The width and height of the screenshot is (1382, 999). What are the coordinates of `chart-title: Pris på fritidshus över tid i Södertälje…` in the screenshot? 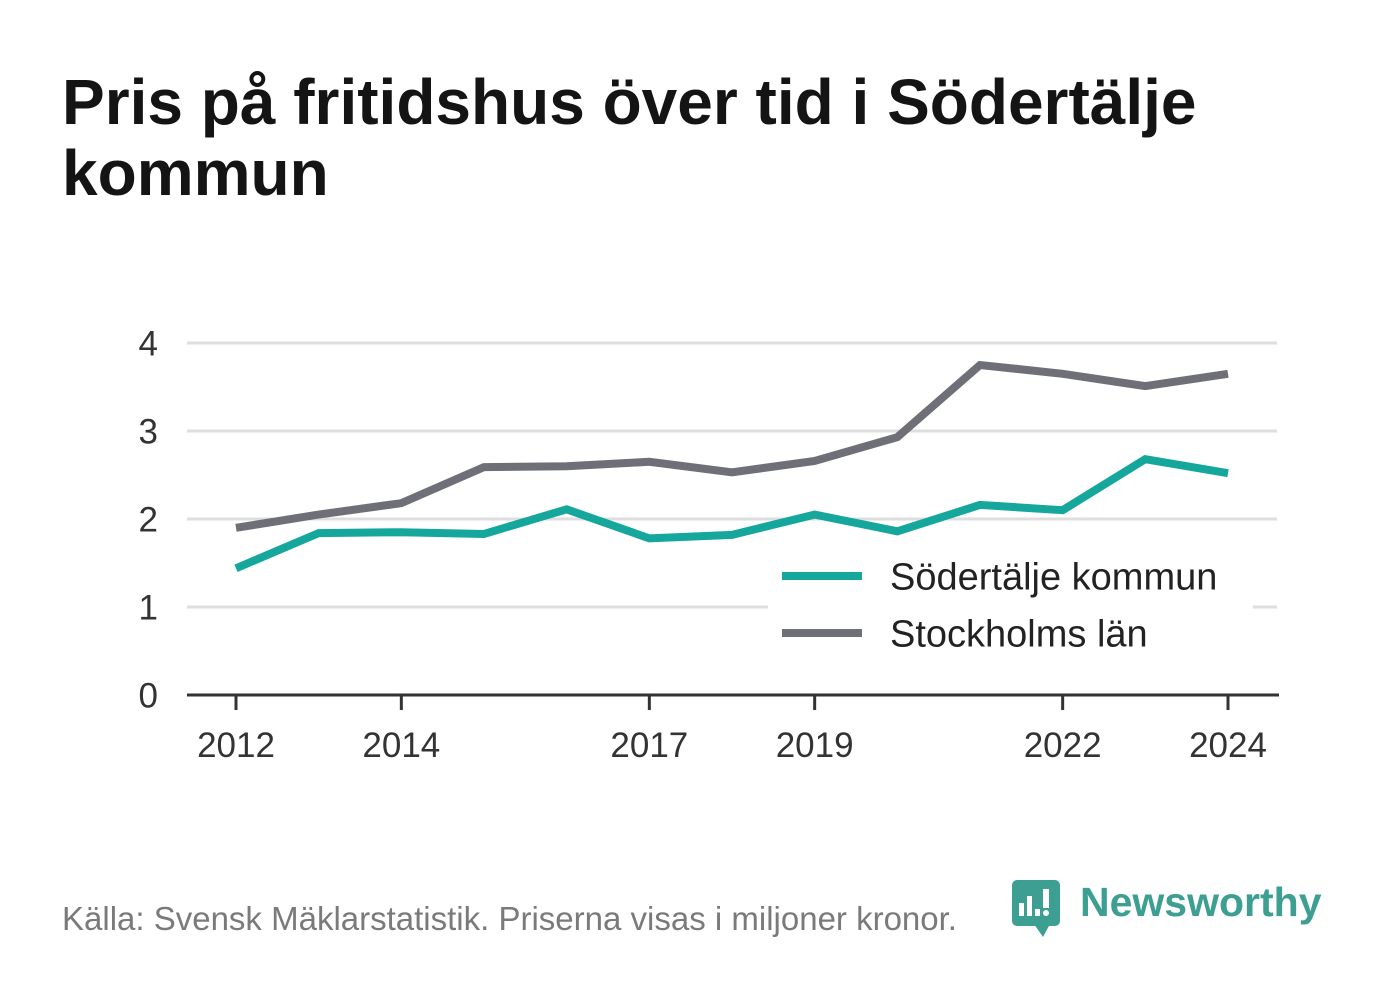 It's located at (629, 137).